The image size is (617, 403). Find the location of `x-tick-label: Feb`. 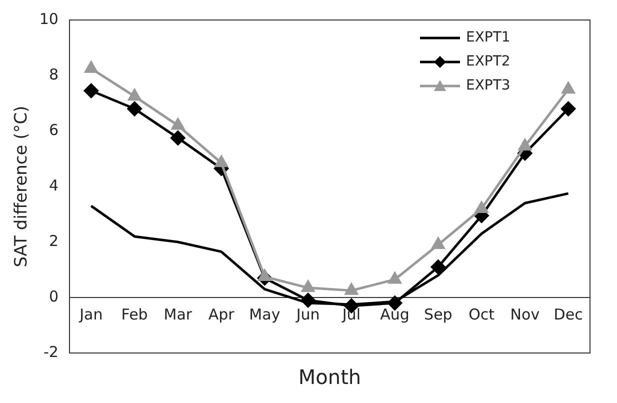

x-tick-label: Feb is located at coordinates (134, 314).